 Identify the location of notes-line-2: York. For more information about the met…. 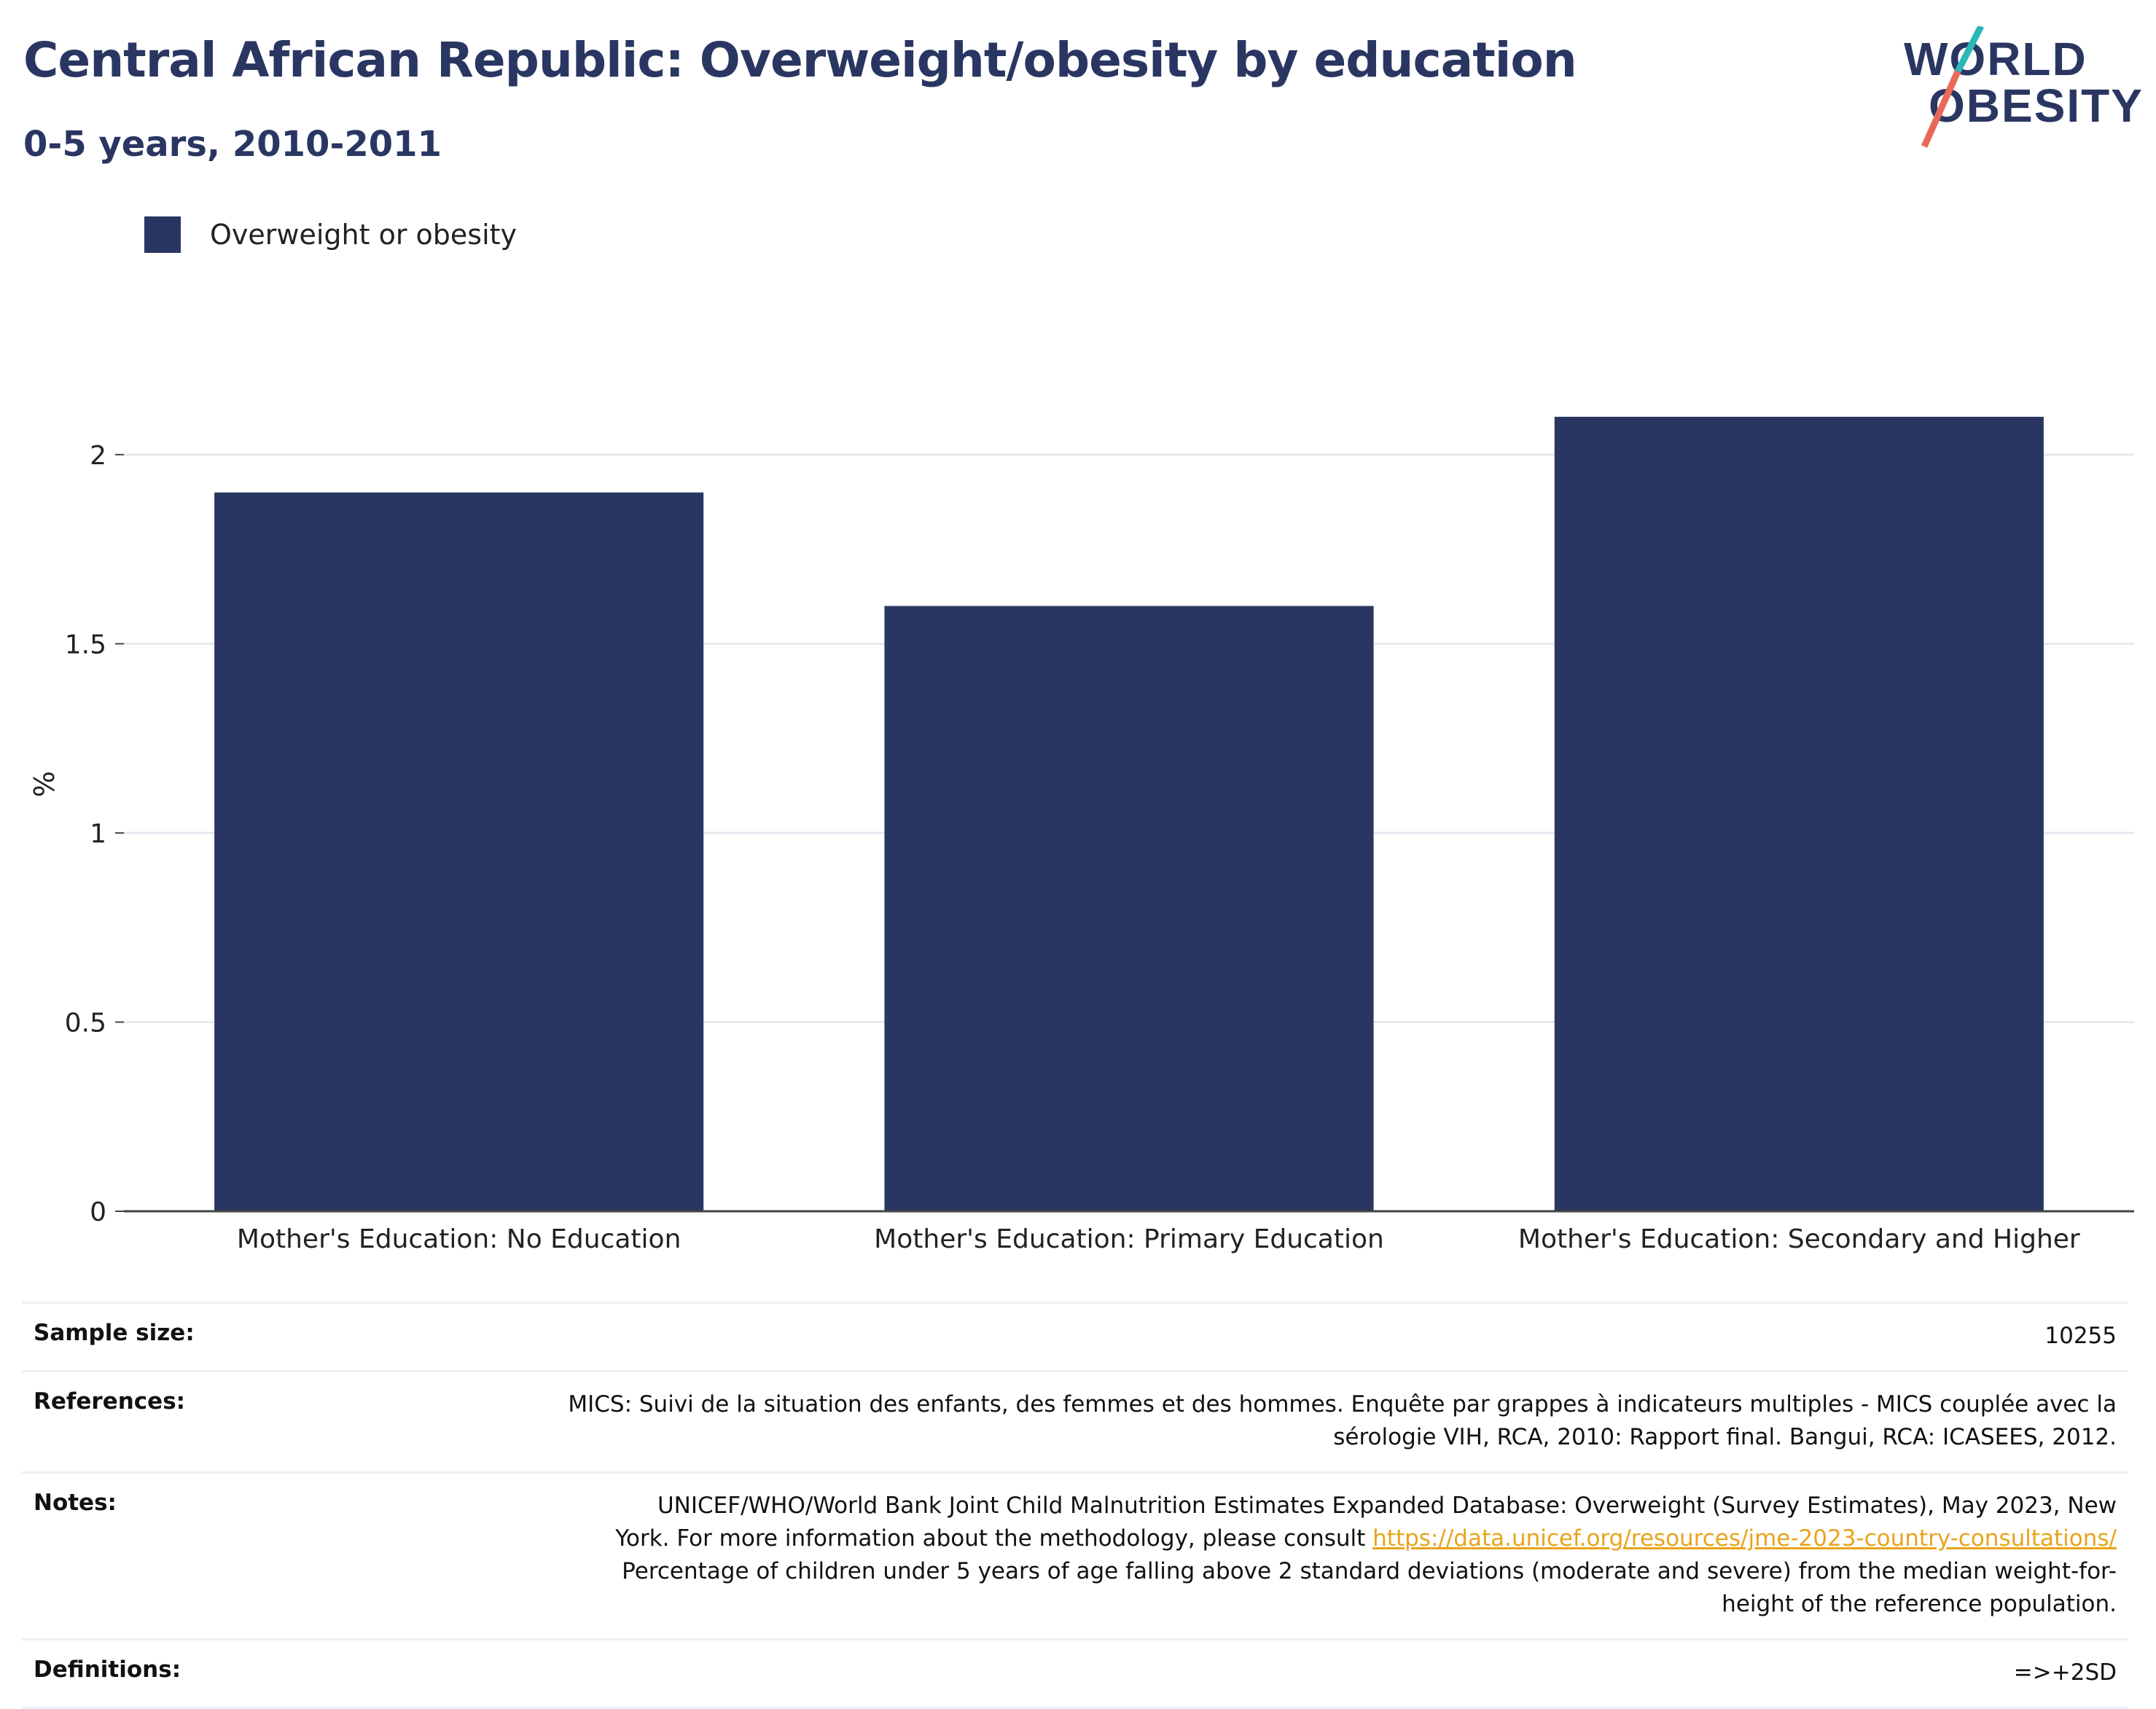
(991, 1539).